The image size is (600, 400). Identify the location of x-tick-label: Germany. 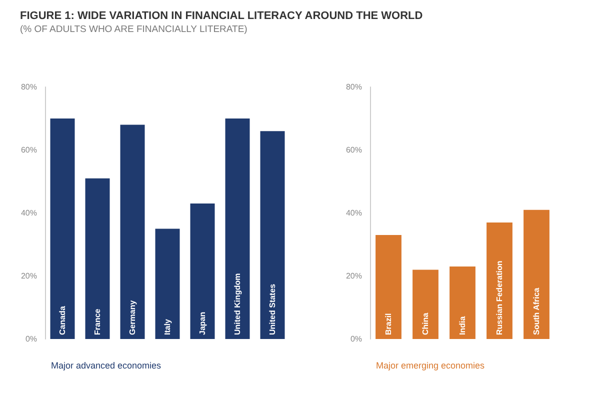
(132, 317).